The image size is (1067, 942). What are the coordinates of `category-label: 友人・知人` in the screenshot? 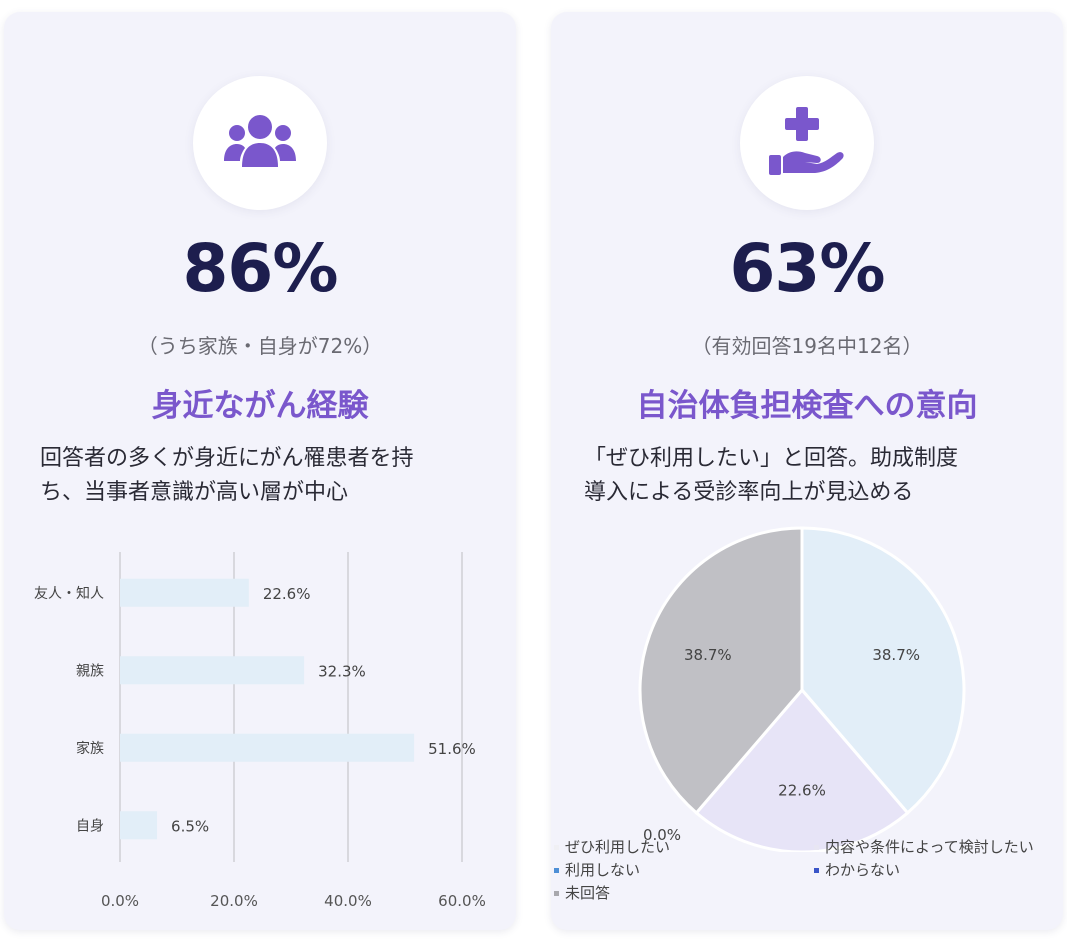 It's located at (69, 593).